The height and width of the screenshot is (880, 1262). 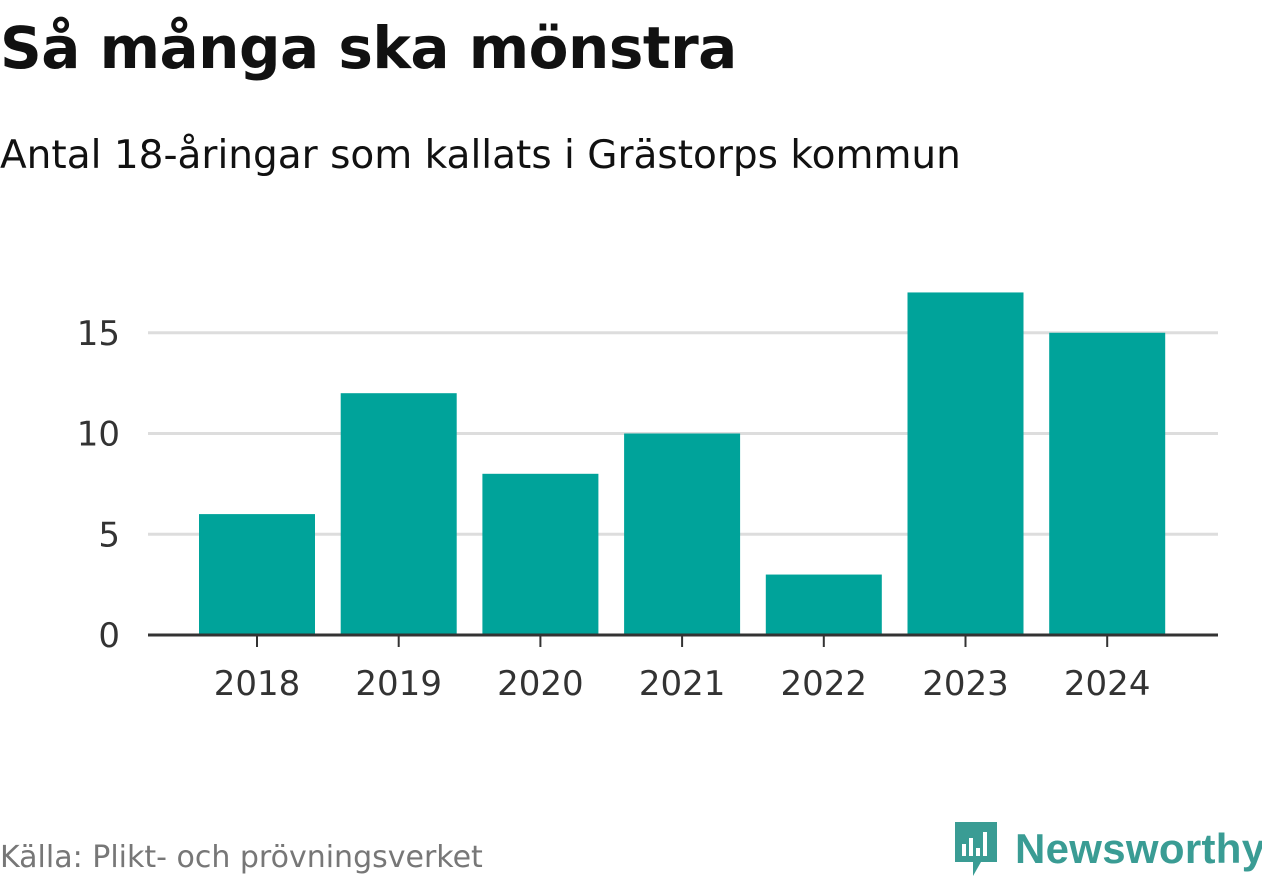 What do you see at coordinates (257, 684) in the screenshot?
I see `x-tick-label: 2018` at bounding box center [257, 684].